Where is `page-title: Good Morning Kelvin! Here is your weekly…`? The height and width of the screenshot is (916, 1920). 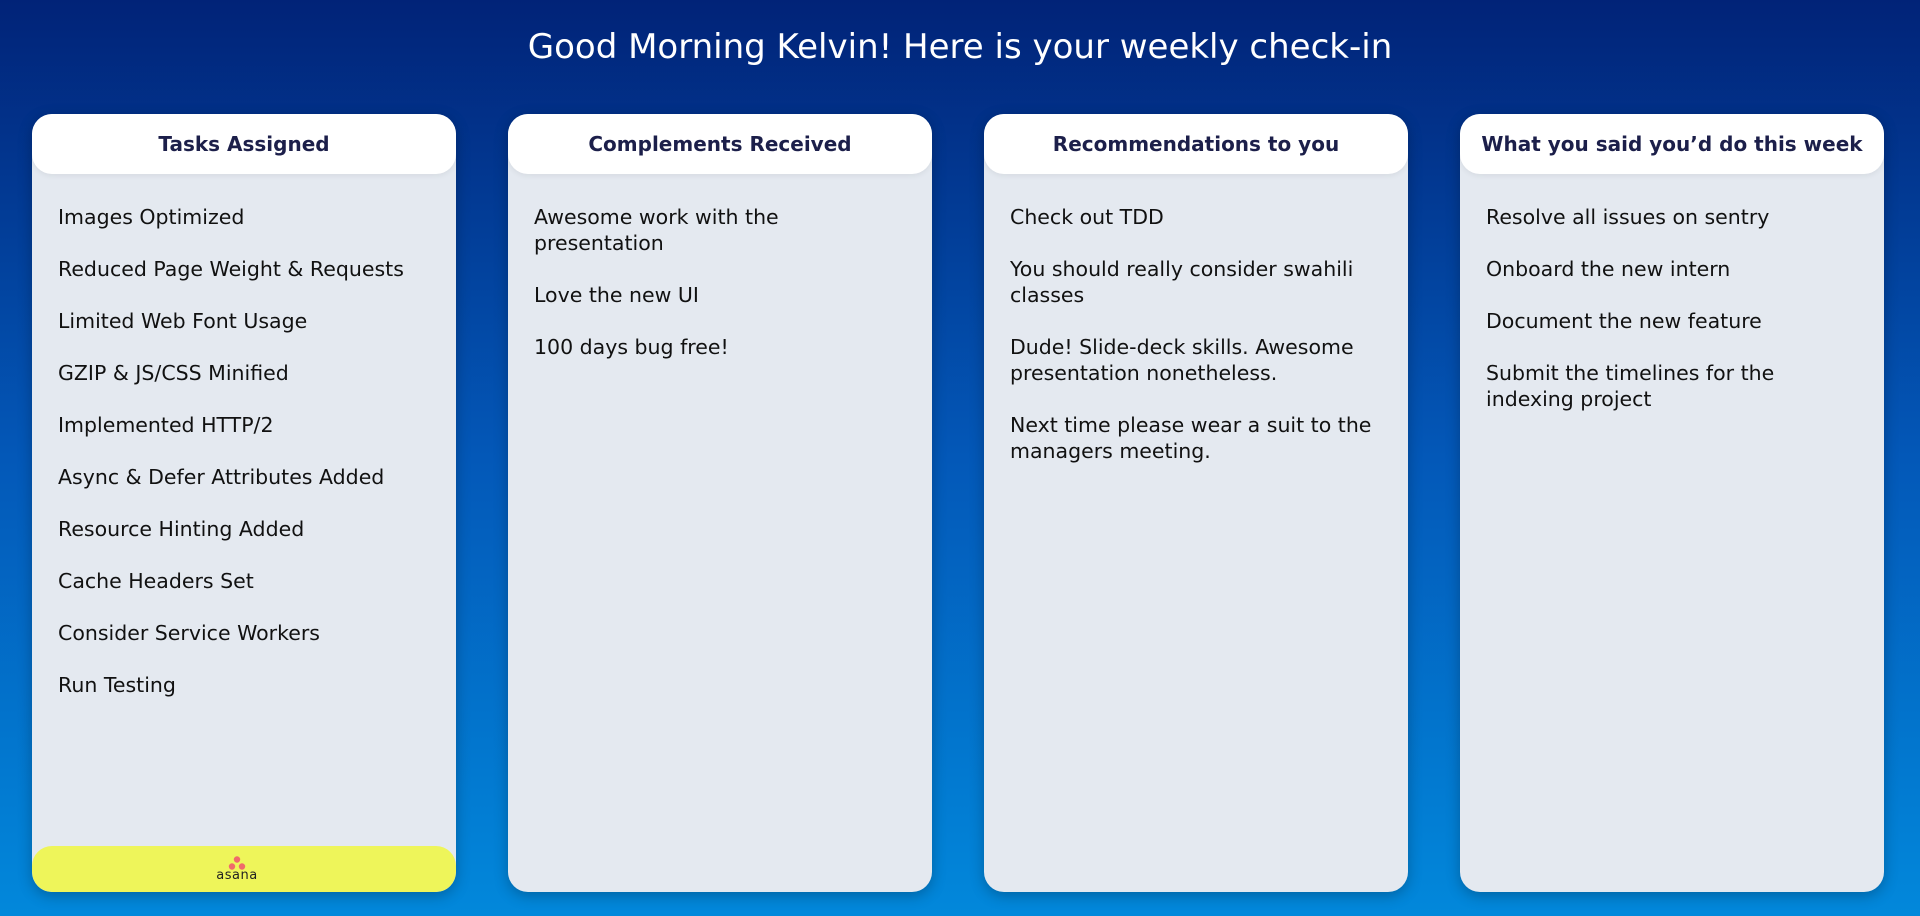 page-title: Good Morning Kelvin! Here is your weekly… is located at coordinates (960, 47).